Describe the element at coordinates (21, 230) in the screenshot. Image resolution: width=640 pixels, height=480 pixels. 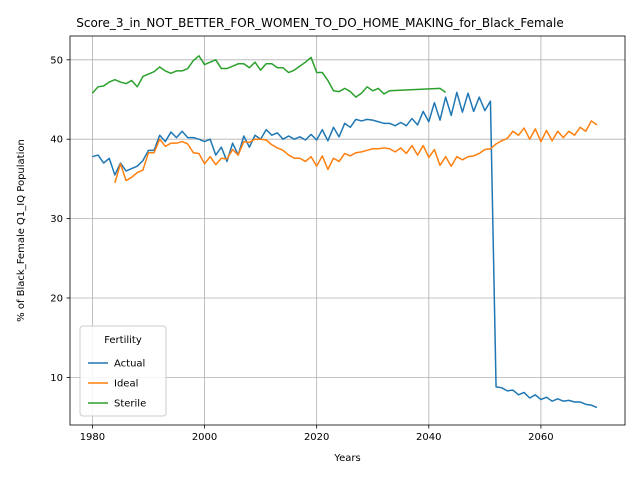
I see `y-axis-label: % of Black_Female Q1_IQ Population` at that location.